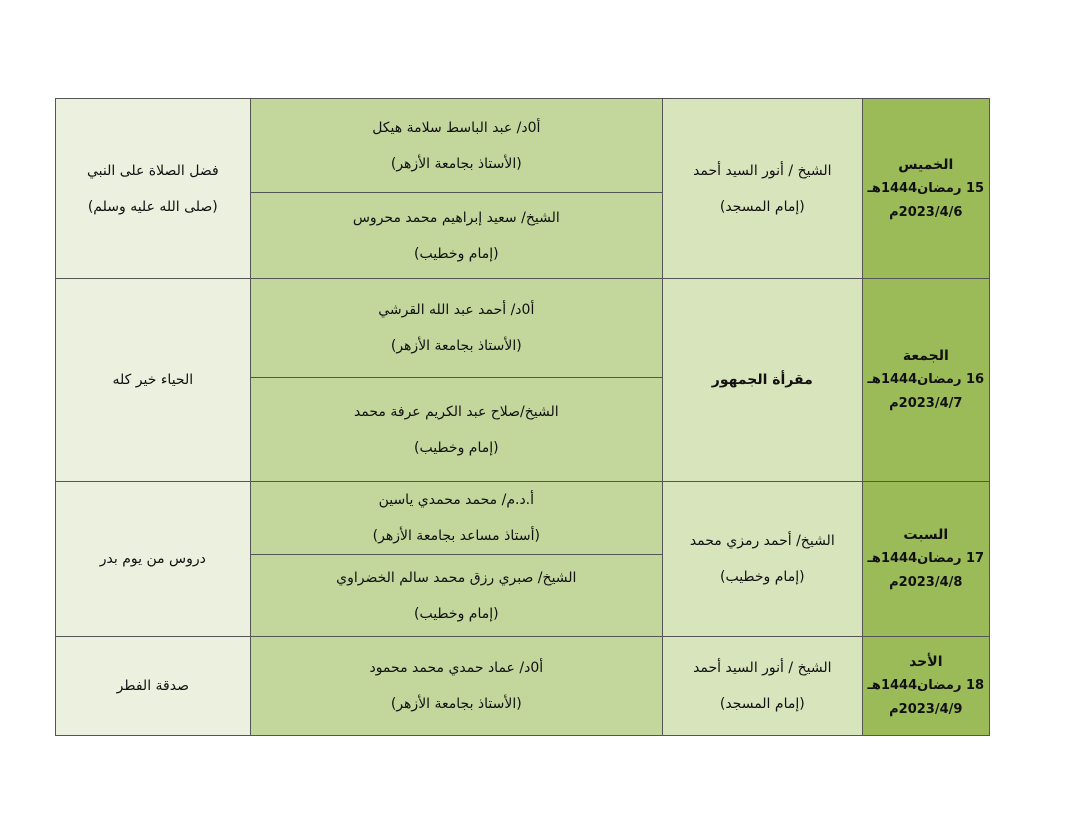 The width and height of the screenshot is (1080, 835). I want to click on text-line: الشيخ/ أحمد رمزي محمد, so click(762, 541).